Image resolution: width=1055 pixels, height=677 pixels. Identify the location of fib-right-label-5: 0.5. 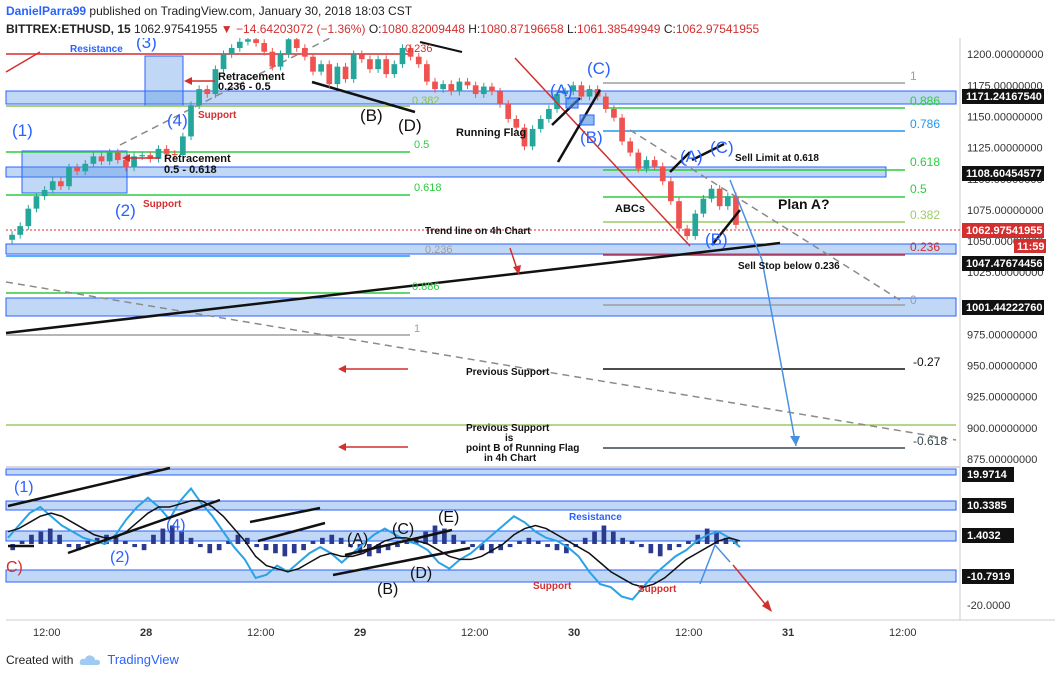
(918, 189).